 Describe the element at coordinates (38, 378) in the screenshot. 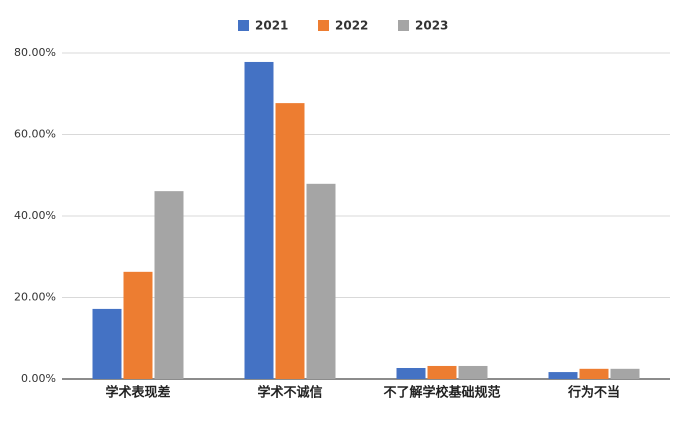

I see `y-tick-label: 0.00%` at that location.